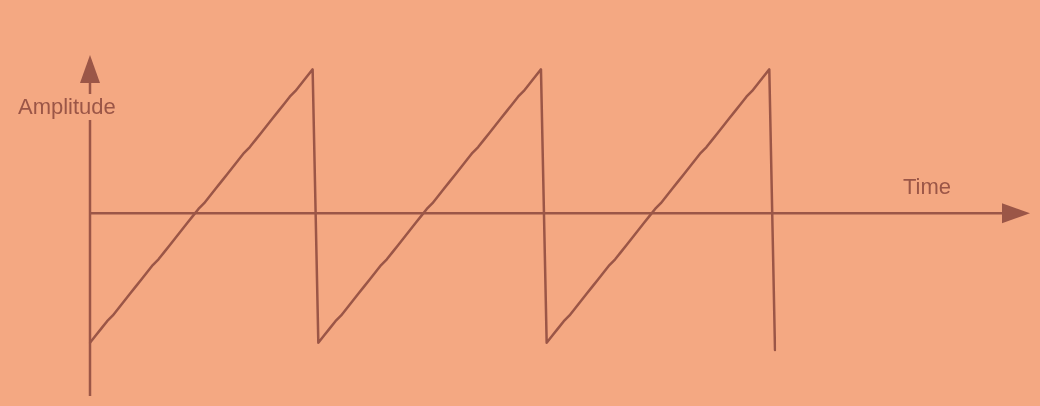 The image size is (1040, 406). I want to click on text: Time, so click(927, 187).